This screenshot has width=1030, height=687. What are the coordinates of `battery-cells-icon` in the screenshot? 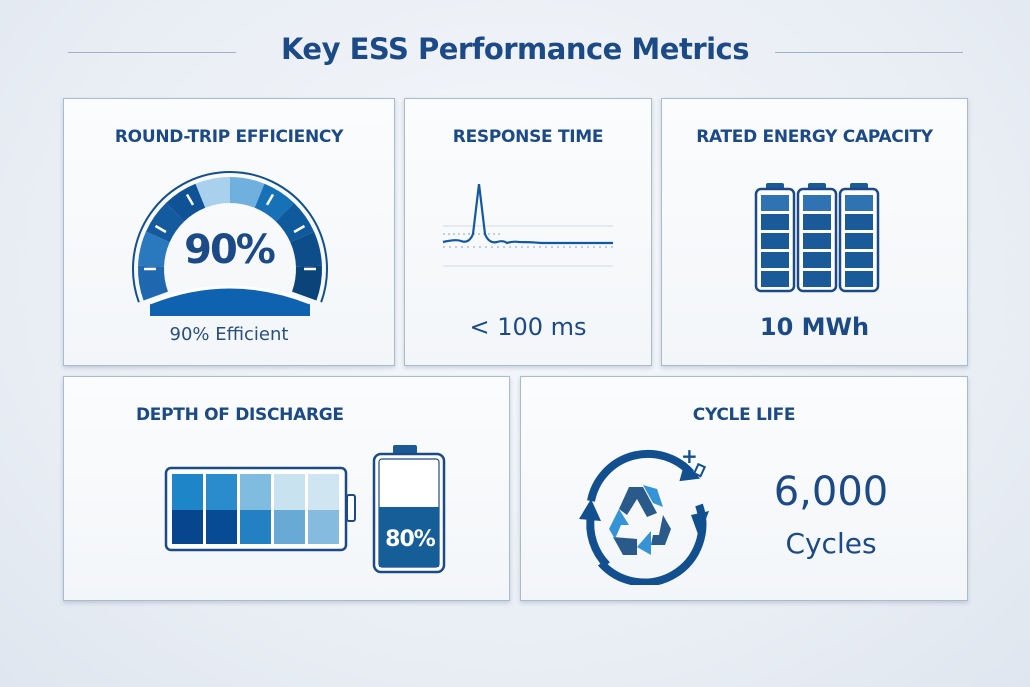 It's located at (260, 509).